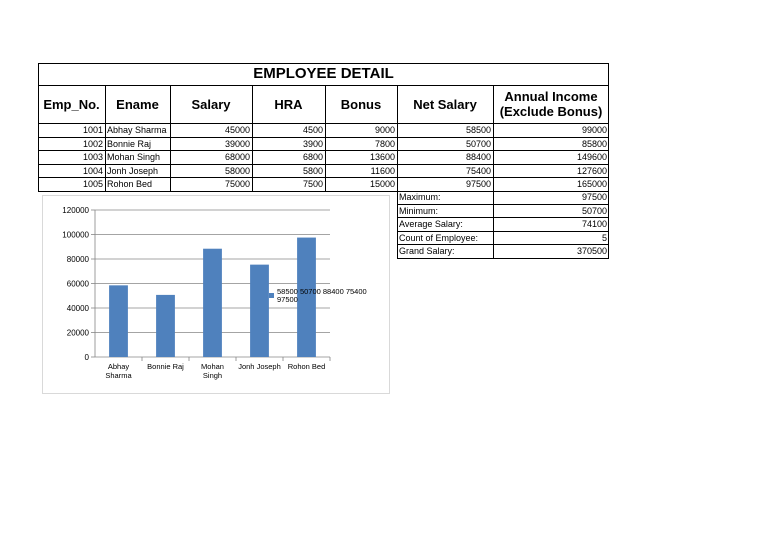 This screenshot has height=543, width=768. What do you see at coordinates (237, 184) in the screenshot?
I see `cell-salary: 75000` at bounding box center [237, 184].